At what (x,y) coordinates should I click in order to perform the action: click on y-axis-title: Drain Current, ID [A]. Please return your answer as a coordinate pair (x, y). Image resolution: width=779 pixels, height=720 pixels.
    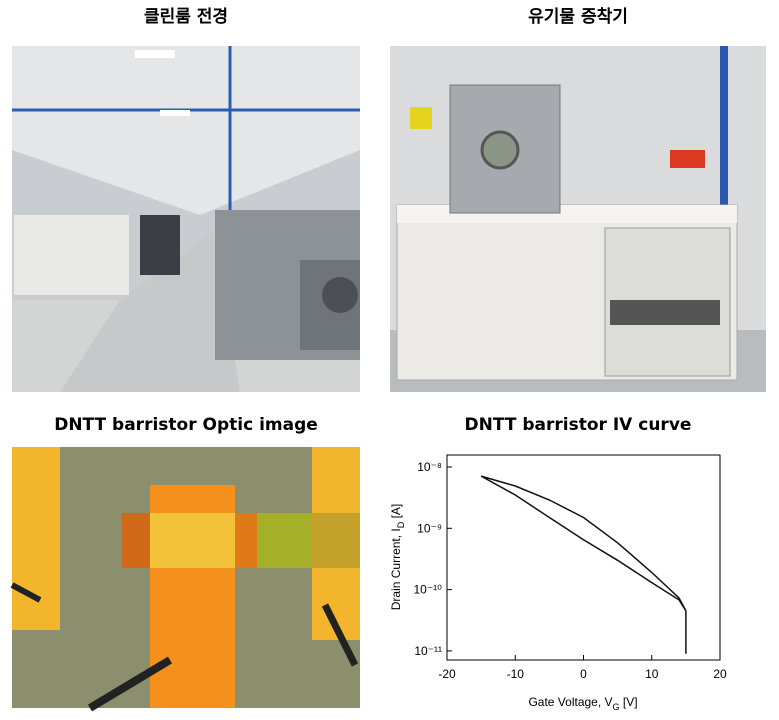
    Looking at the image, I should click on (397, 557).